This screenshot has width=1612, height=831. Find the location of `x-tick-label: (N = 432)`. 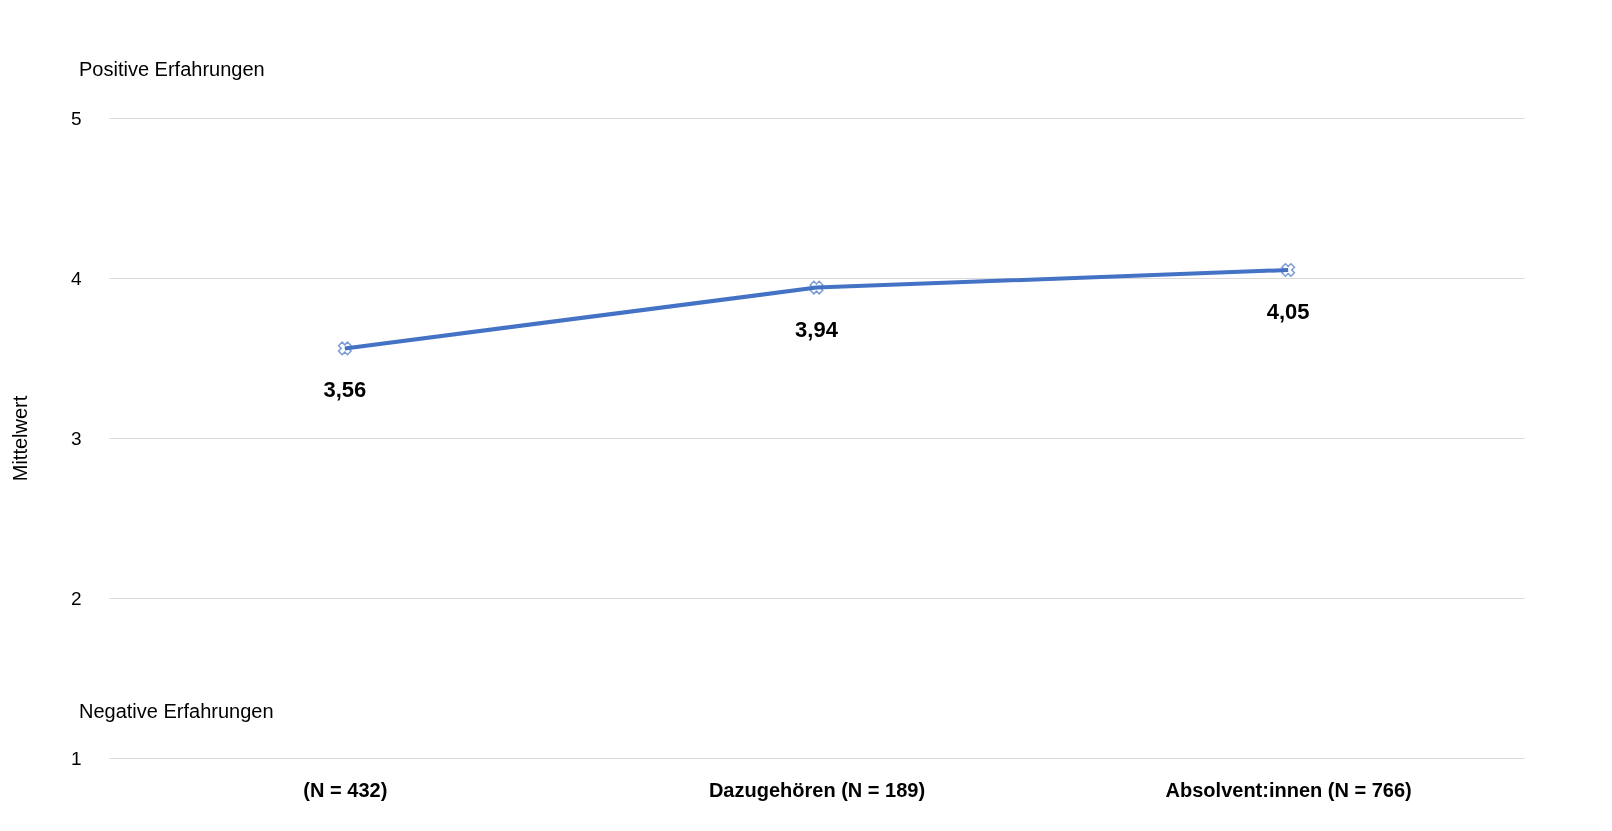

x-tick-label: (N = 432) is located at coordinates (345, 789).